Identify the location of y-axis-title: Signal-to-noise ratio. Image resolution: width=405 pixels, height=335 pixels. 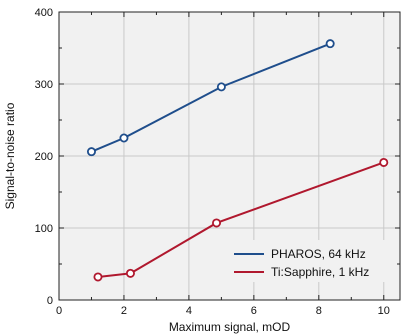
(10, 155).